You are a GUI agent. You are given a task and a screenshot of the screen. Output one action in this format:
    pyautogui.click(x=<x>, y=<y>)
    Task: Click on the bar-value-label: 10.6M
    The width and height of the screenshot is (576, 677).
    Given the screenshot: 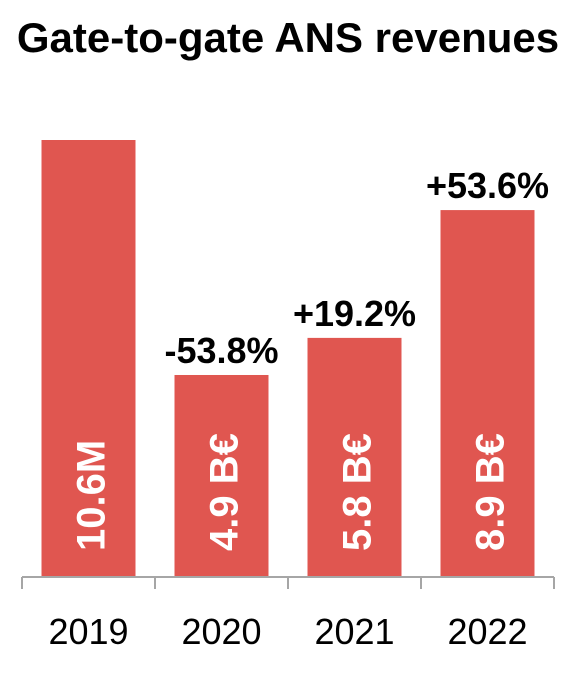 What is the action you would take?
    pyautogui.click(x=92, y=495)
    